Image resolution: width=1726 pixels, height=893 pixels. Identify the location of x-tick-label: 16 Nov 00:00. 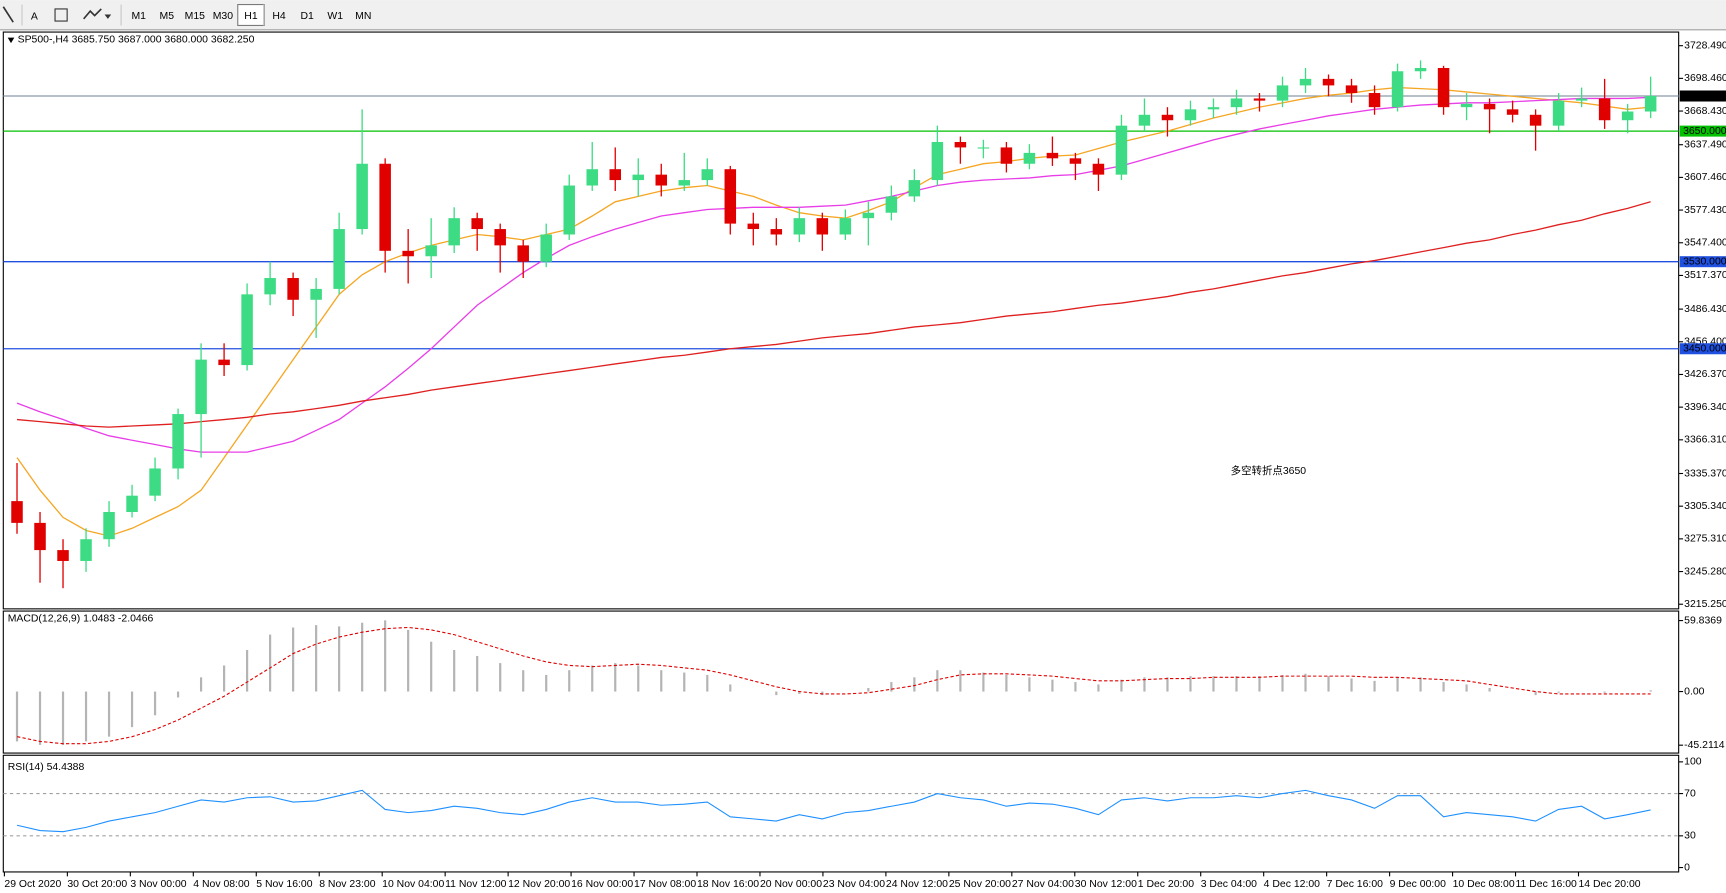
(602, 884).